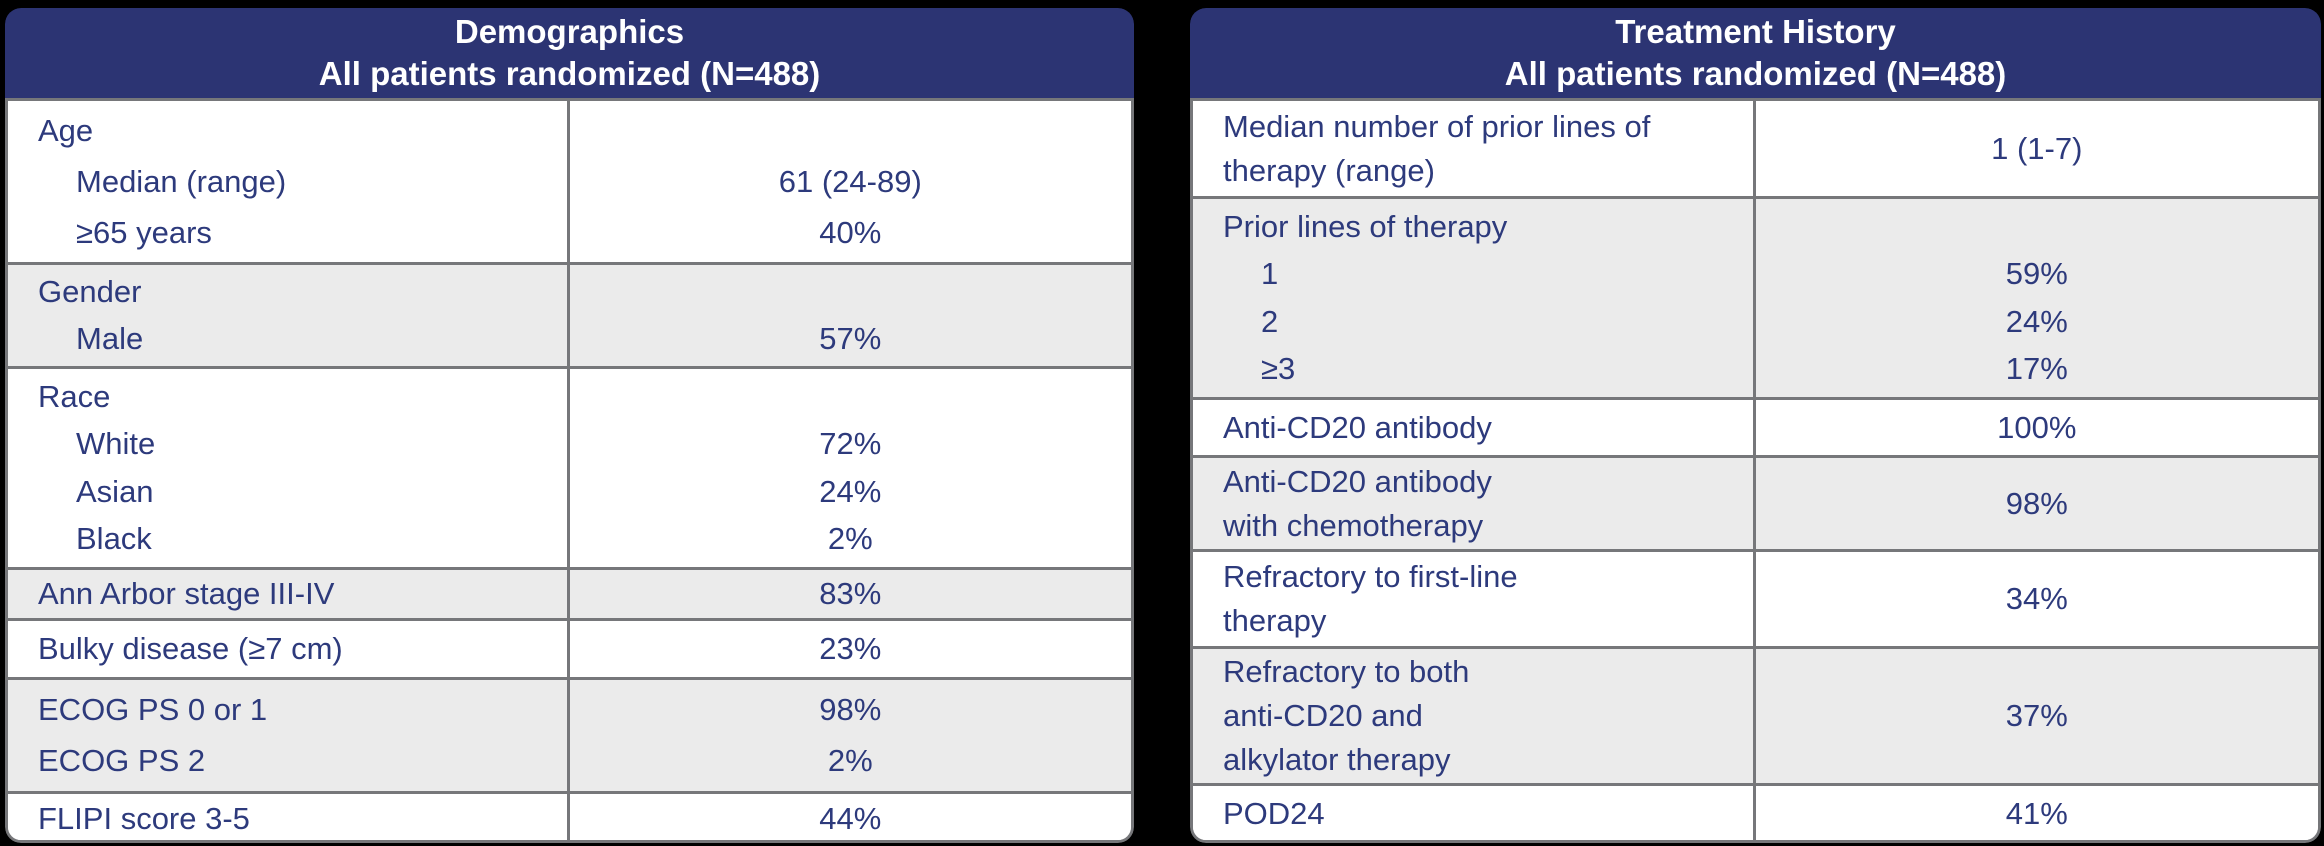  Describe the element at coordinates (186, 593) in the screenshot. I see `row-label-line: Ann Arbor stage III-IV` at that location.